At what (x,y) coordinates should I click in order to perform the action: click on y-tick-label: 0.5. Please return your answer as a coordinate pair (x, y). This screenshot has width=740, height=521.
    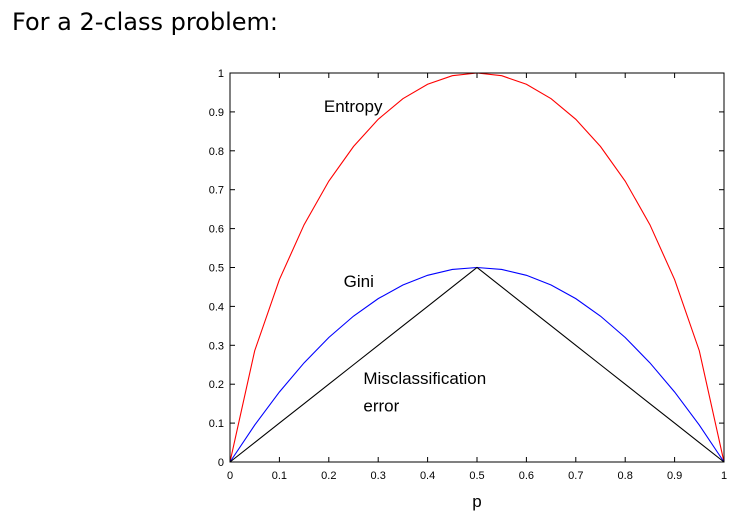
    Looking at the image, I should click on (216, 269).